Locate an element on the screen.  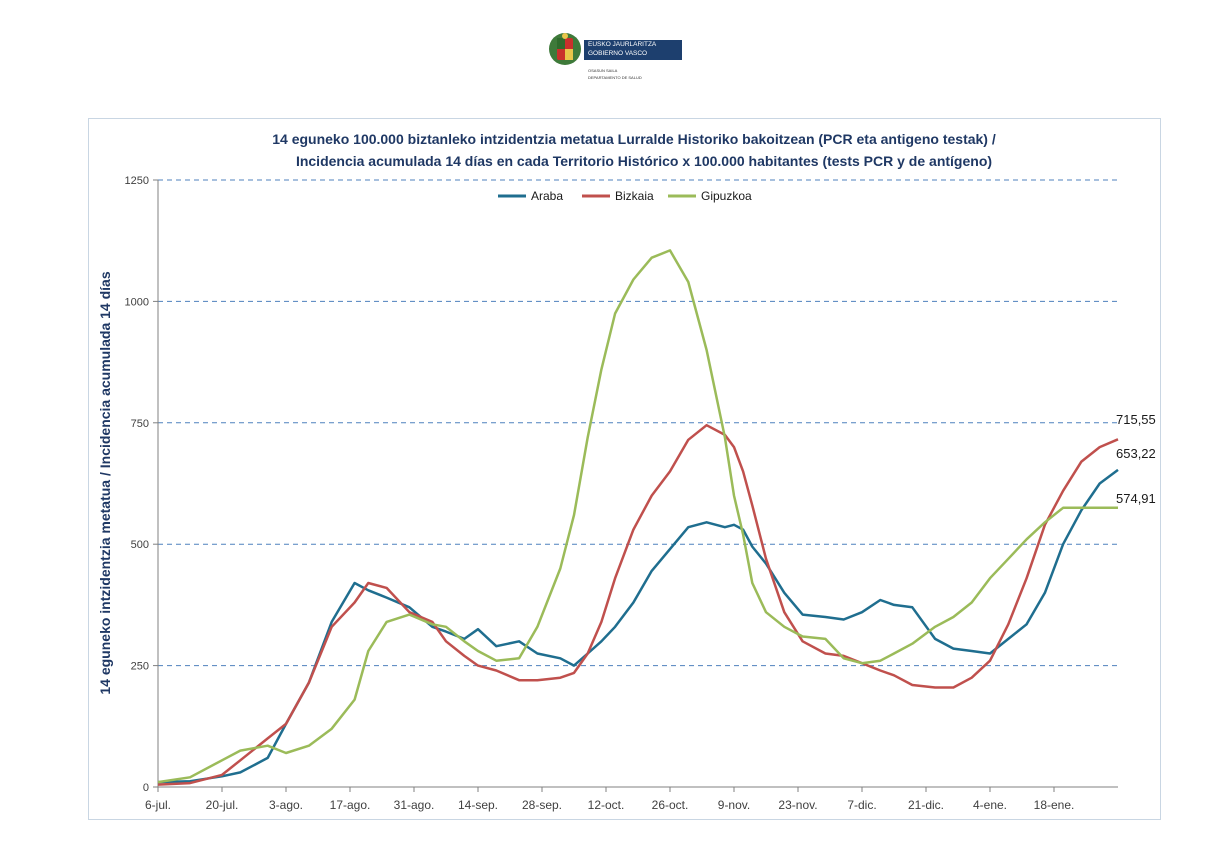
end-value-label: 715,55 is located at coordinates (1136, 419).